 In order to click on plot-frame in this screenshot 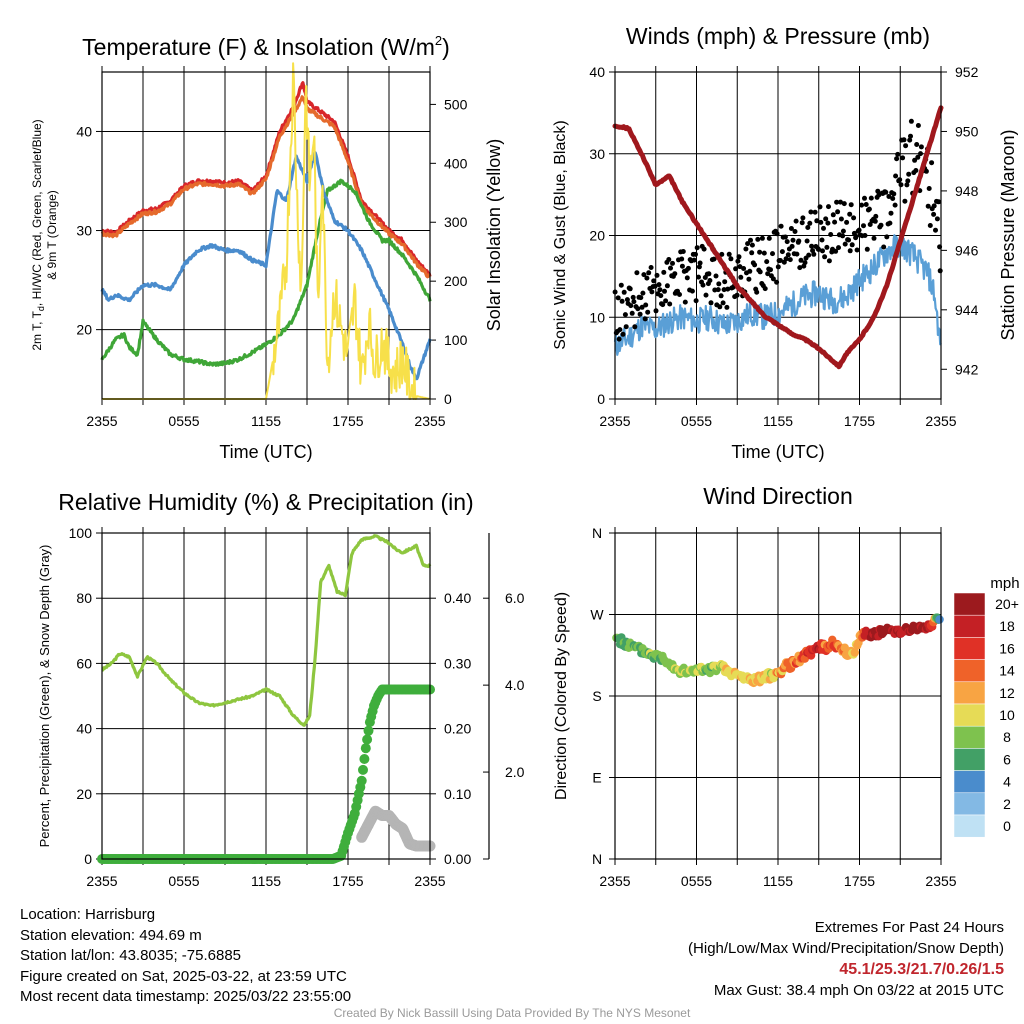, I will do `click(778, 235)`.